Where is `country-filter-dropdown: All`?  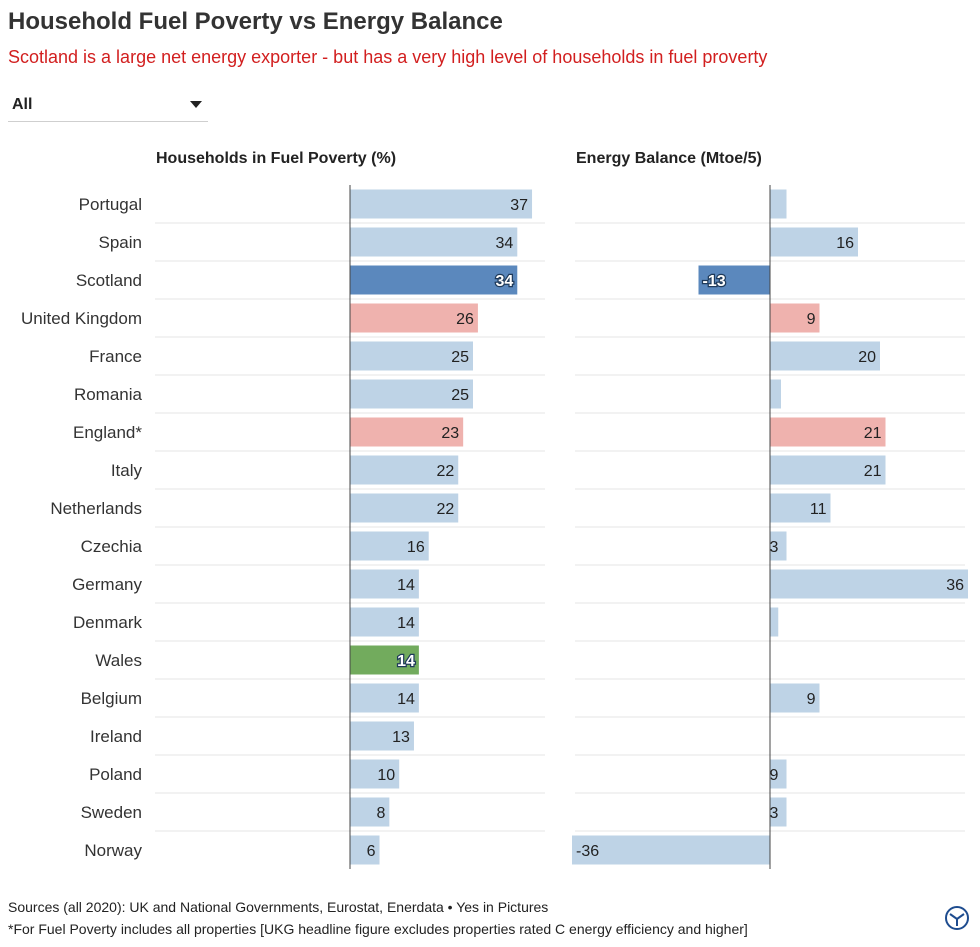 country-filter-dropdown: All is located at coordinates (108, 107).